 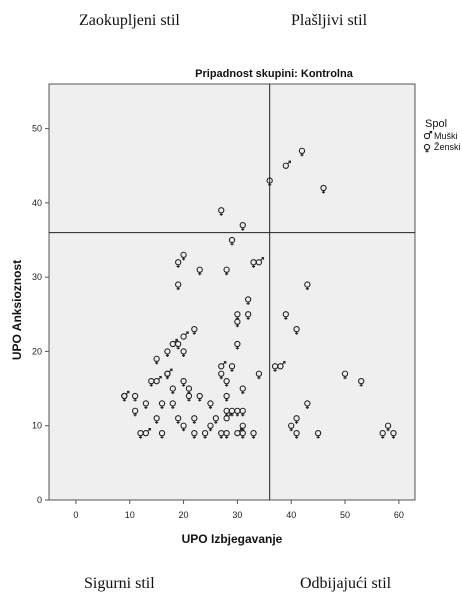 I want to click on legend-title: Spol, so click(x=436, y=124).